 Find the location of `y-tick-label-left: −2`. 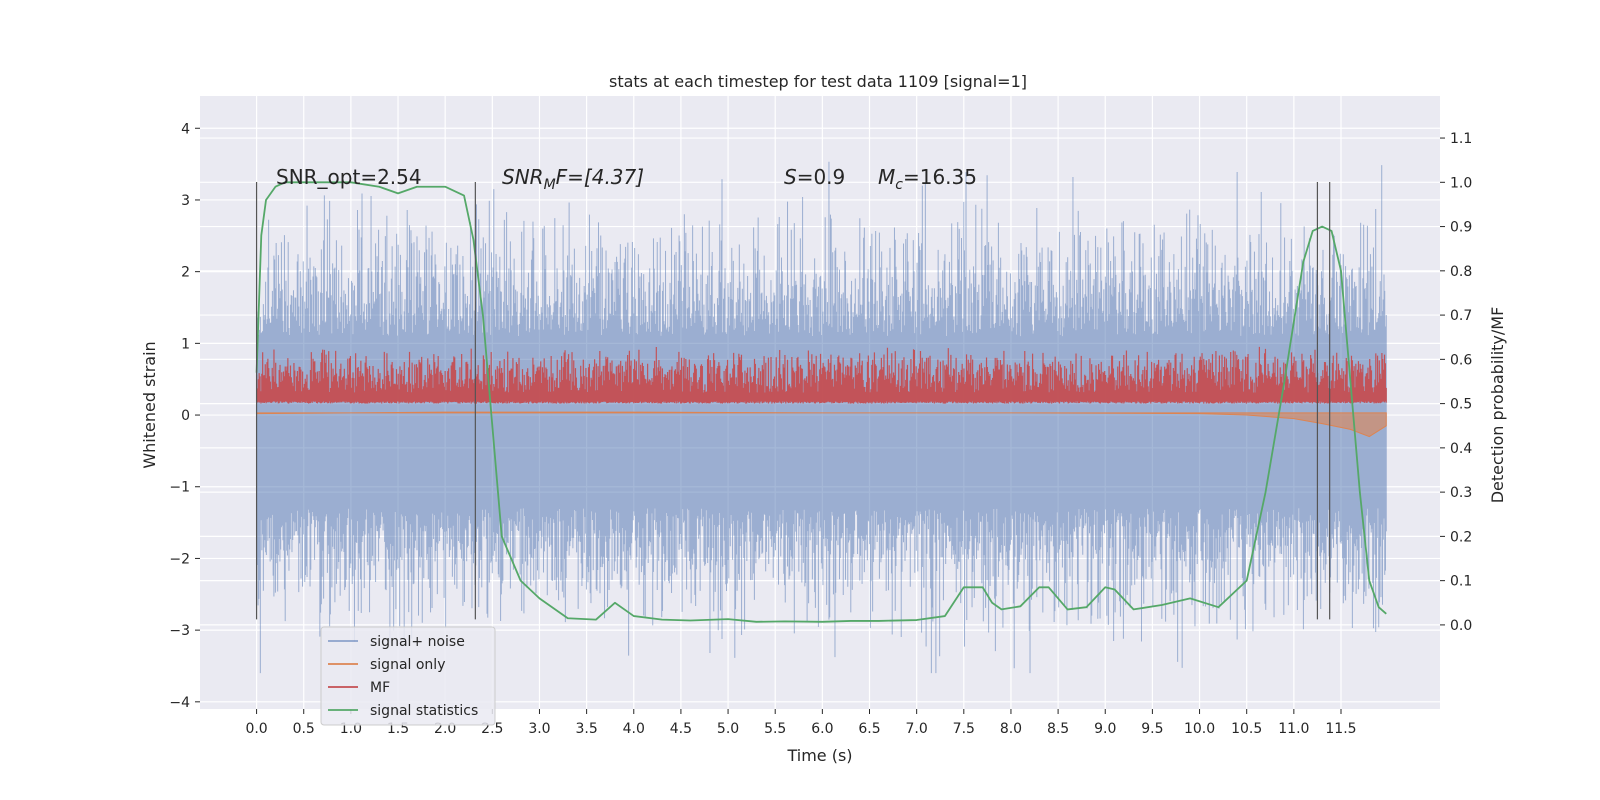

y-tick-label-left: −2 is located at coordinates (179, 559).